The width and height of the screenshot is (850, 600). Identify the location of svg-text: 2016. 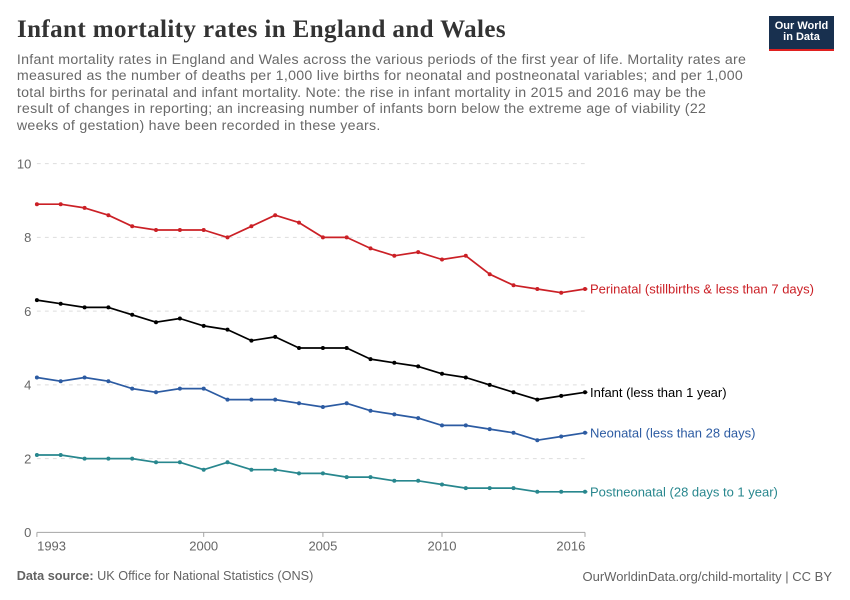
(570, 546).